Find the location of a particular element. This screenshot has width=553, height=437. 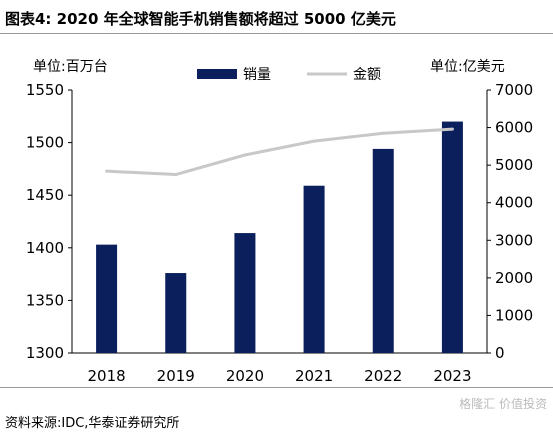

x-axis-tick-label: 2023 is located at coordinates (452, 376).